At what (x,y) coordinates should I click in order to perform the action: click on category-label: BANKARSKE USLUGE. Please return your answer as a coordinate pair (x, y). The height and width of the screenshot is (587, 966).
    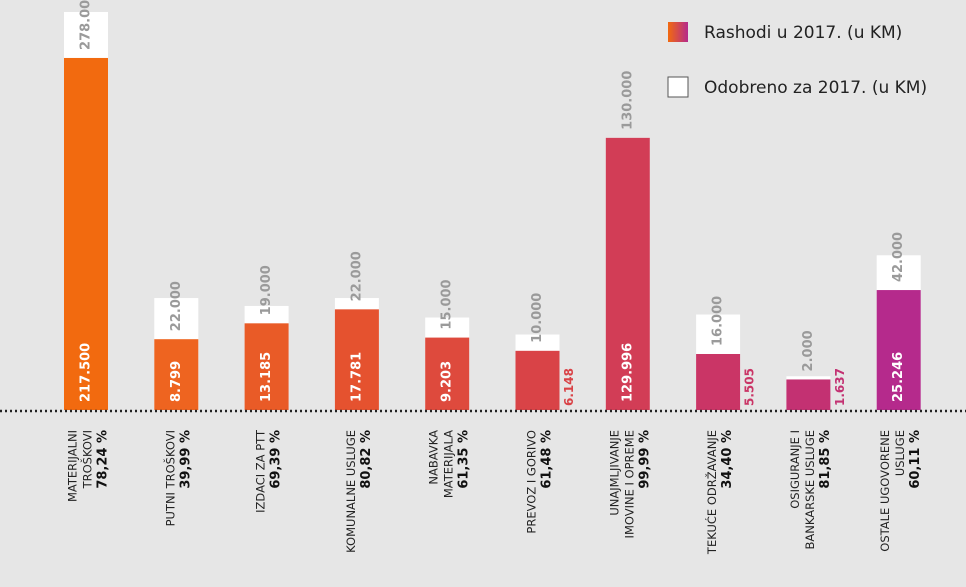
    Looking at the image, I should click on (810, 489).